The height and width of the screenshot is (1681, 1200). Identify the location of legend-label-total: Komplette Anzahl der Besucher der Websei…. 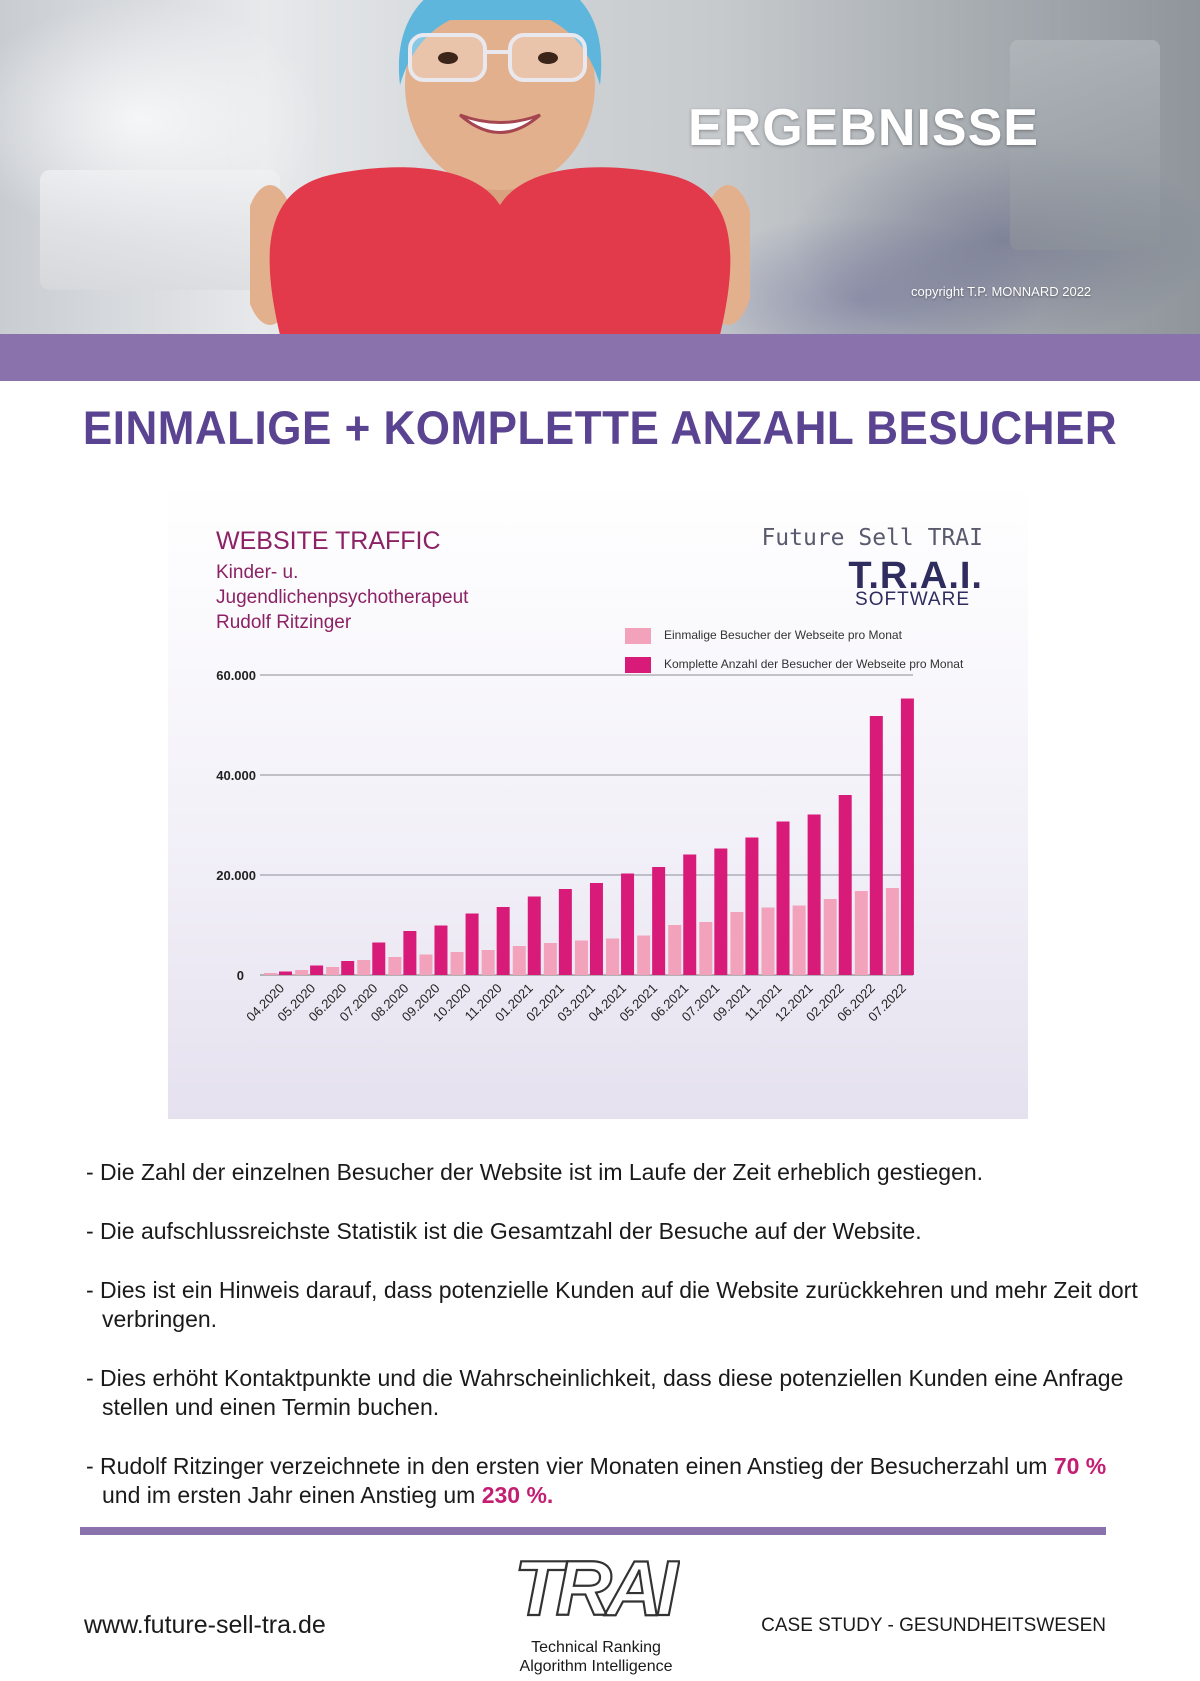
(814, 664).